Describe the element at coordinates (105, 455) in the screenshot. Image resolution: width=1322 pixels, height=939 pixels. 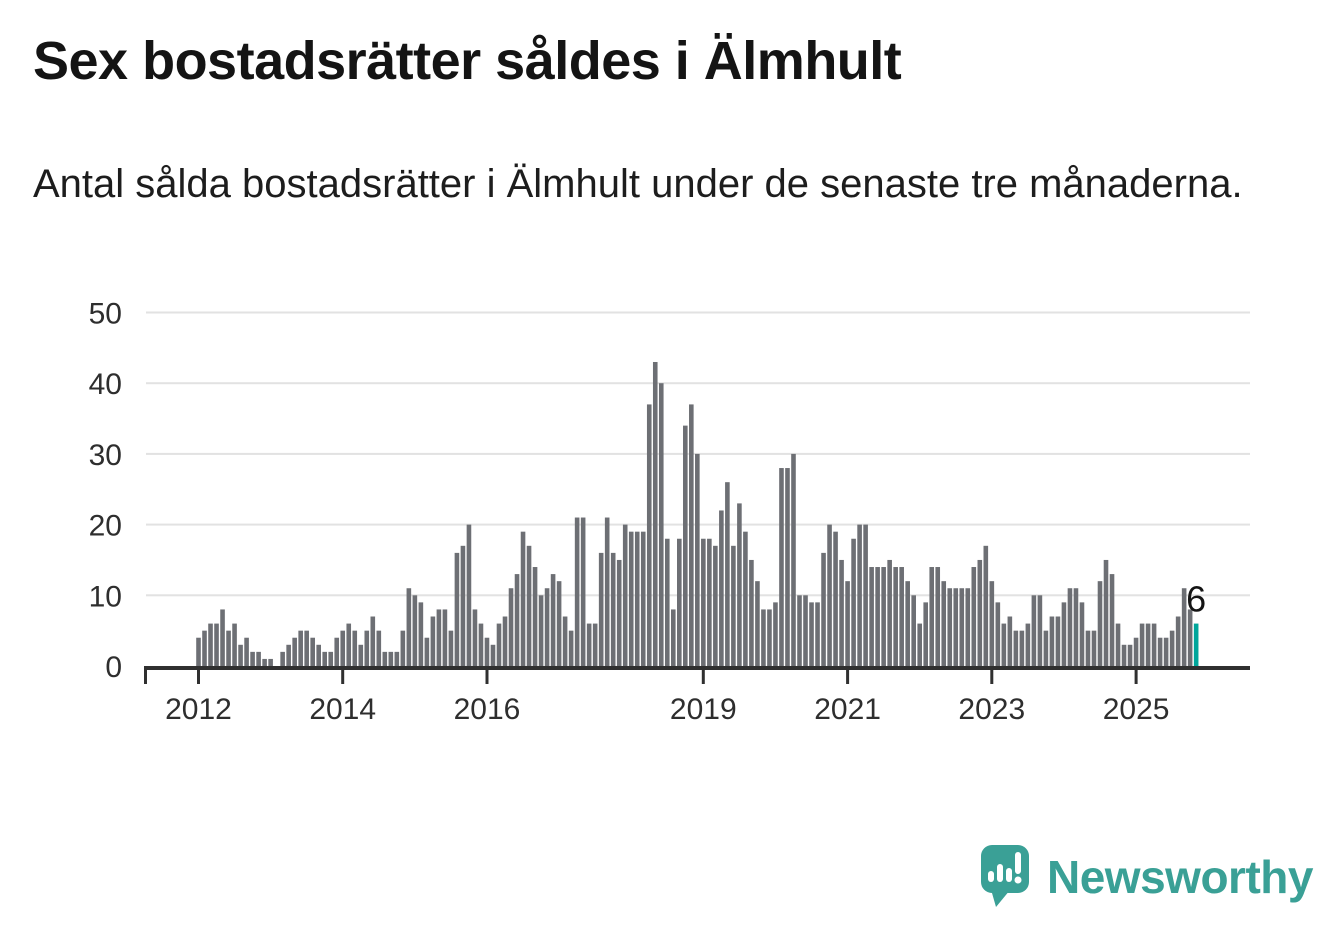
I see `y-tick-label: 30` at that location.